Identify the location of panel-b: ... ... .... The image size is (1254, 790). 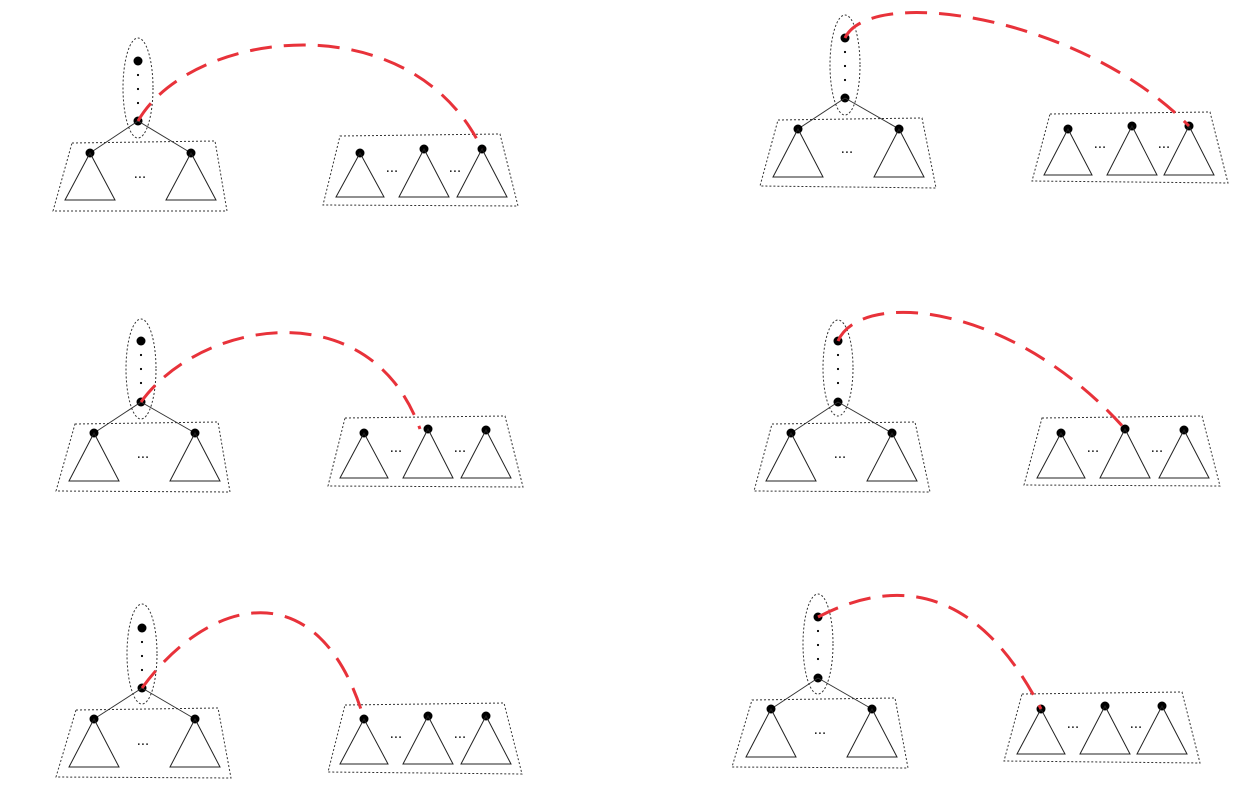
(994, 100).